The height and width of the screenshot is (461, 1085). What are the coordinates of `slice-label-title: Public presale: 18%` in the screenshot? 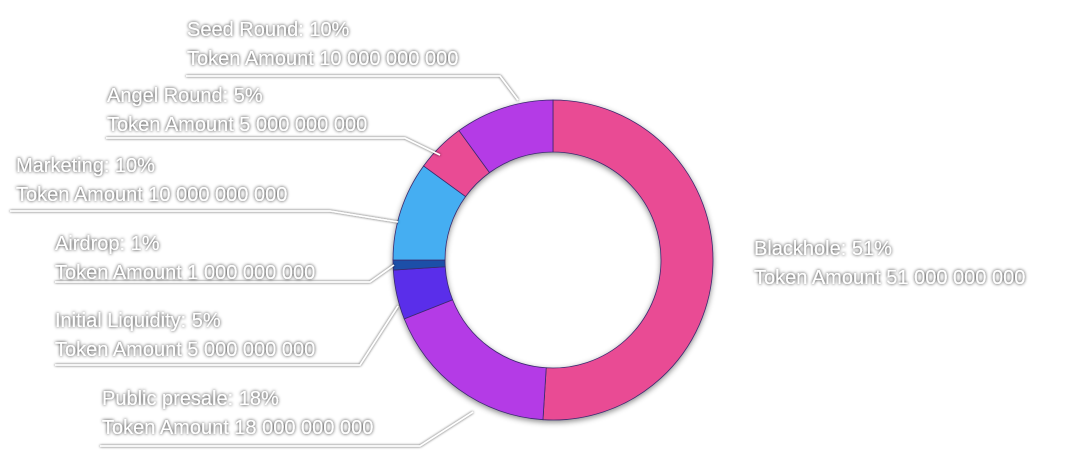 It's located at (190, 399).